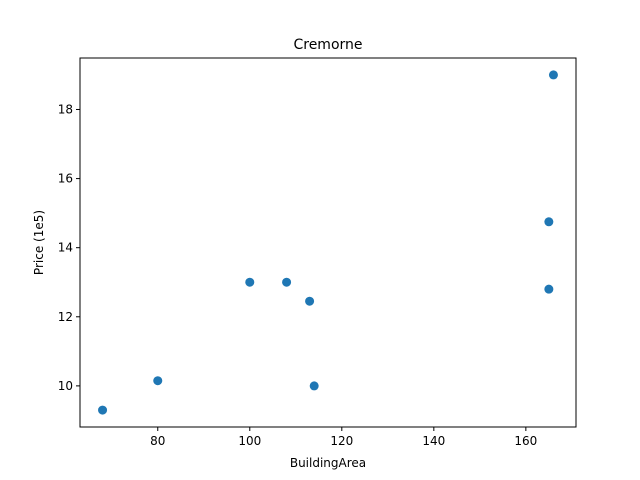  I want to click on x-tick-label: 160, so click(525, 441).